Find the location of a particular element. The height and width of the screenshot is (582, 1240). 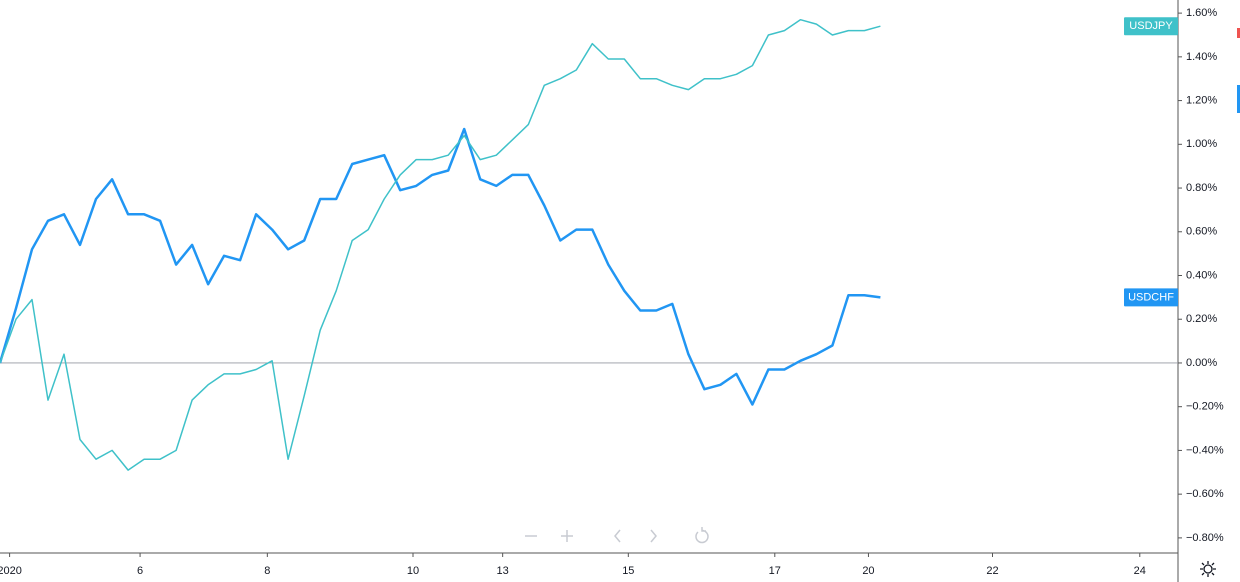

y-tick-label: 1.40% is located at coordinates (1201, 57).